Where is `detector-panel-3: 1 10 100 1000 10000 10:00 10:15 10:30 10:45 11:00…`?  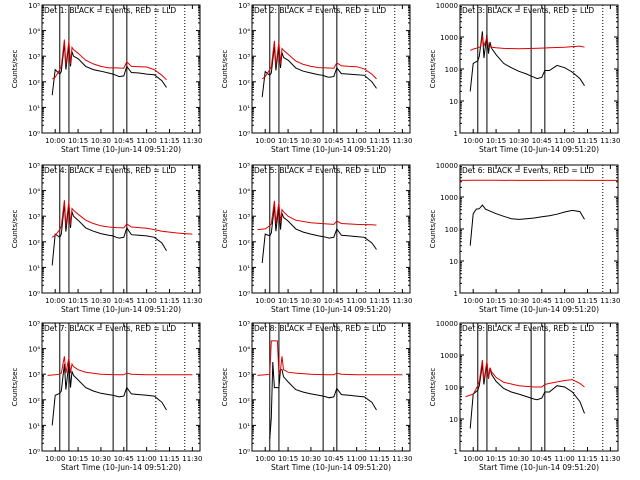
detector-panel-3: 1 10 100 1000 10000 10:00 10:15 10:30 10:45 11:00… is located at coordinates (524, 78).